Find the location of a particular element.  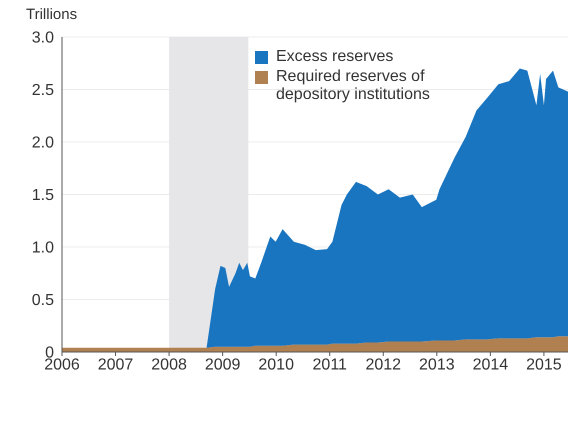

y-tick-label: 2.5 is located at coordinates (43, 91).